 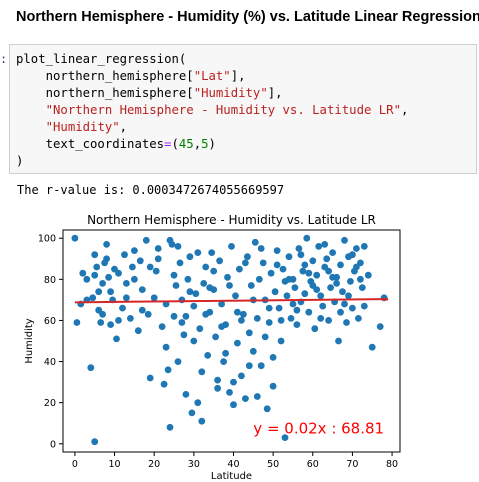 I want to click on code-token: 45, so click(x=186, y=144).